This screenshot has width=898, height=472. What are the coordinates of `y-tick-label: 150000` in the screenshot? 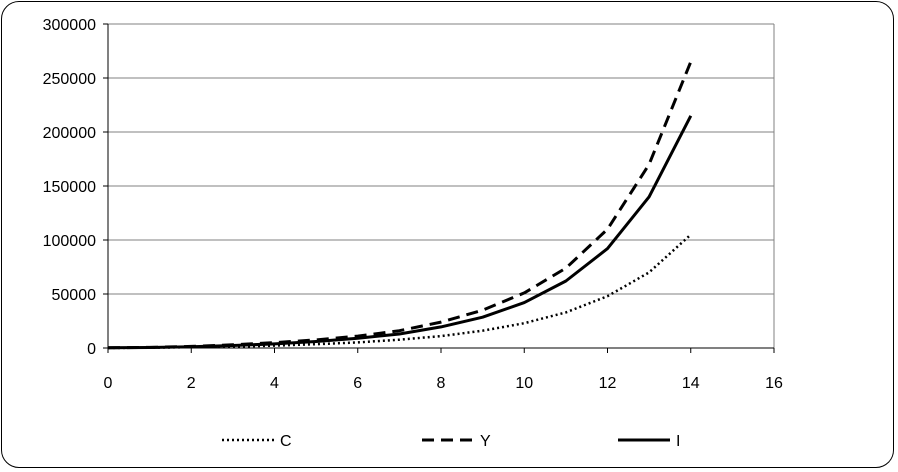 It's located at (69, 187).